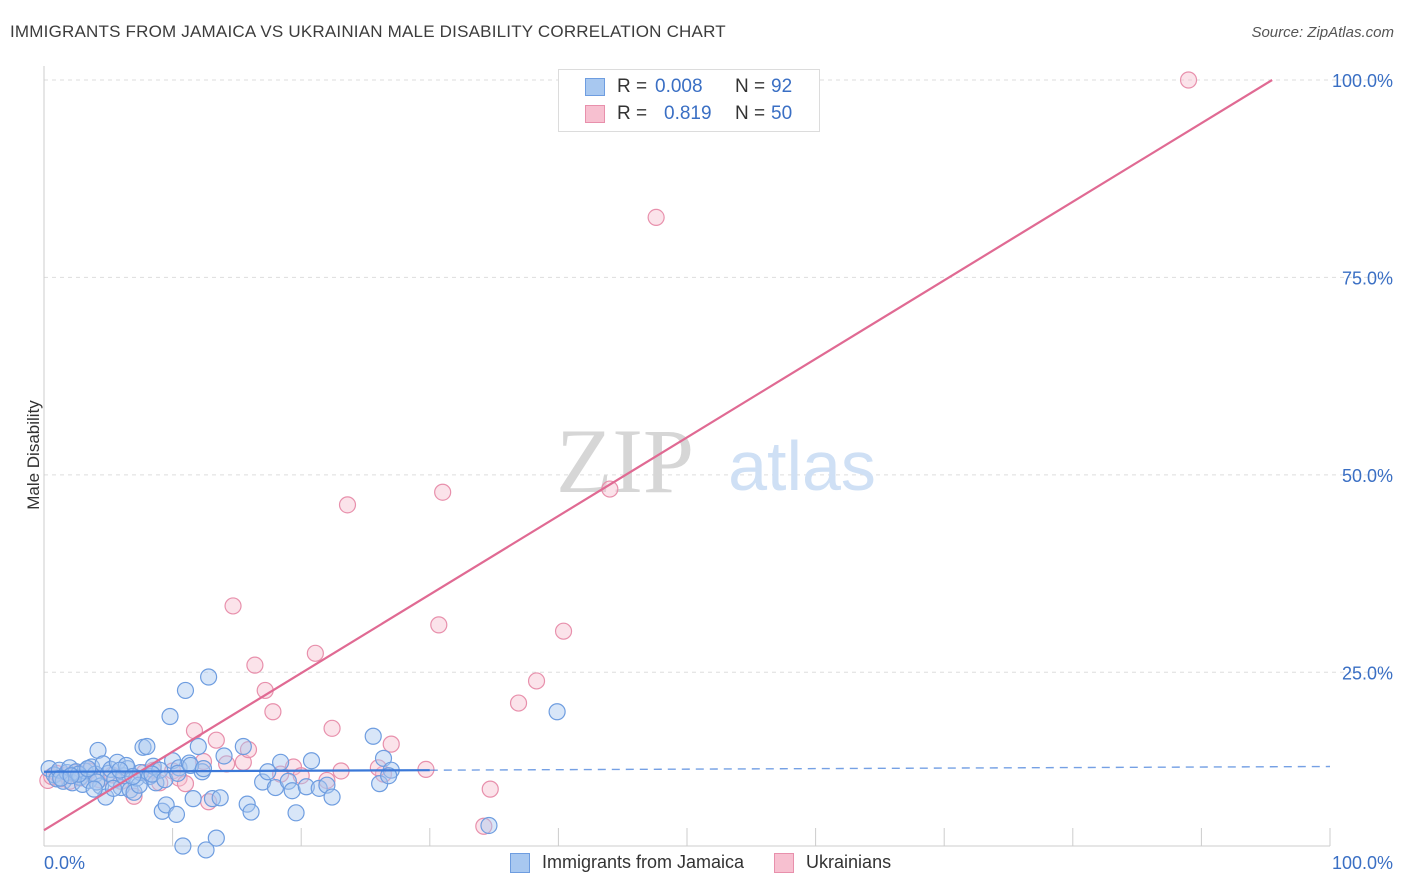 This screenshot has height=892, width=1406. Describe the element at coordinates (784, 862) in the screenshot. I see `series-swatch-ukrainians` at that location.